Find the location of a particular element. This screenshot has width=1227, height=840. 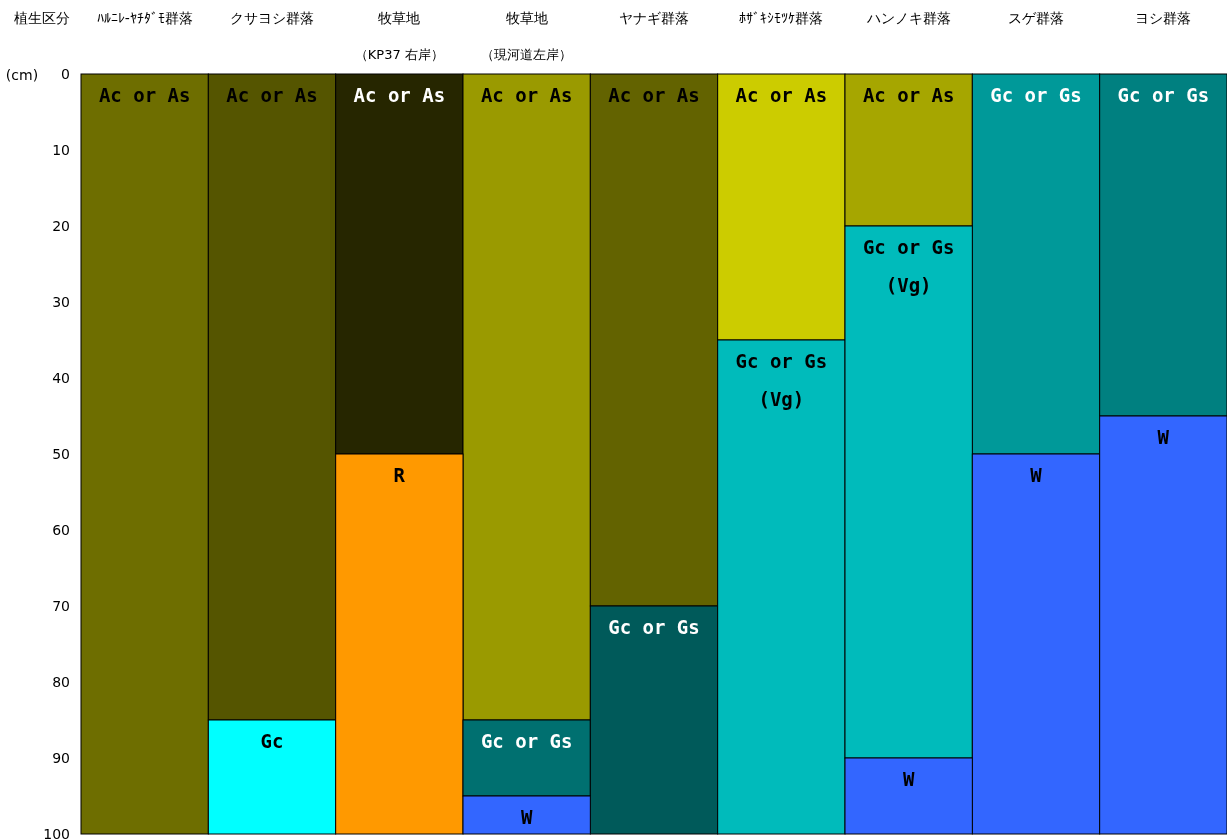

x-axis-title: 植生区分 is located at coordinates (42, 18).